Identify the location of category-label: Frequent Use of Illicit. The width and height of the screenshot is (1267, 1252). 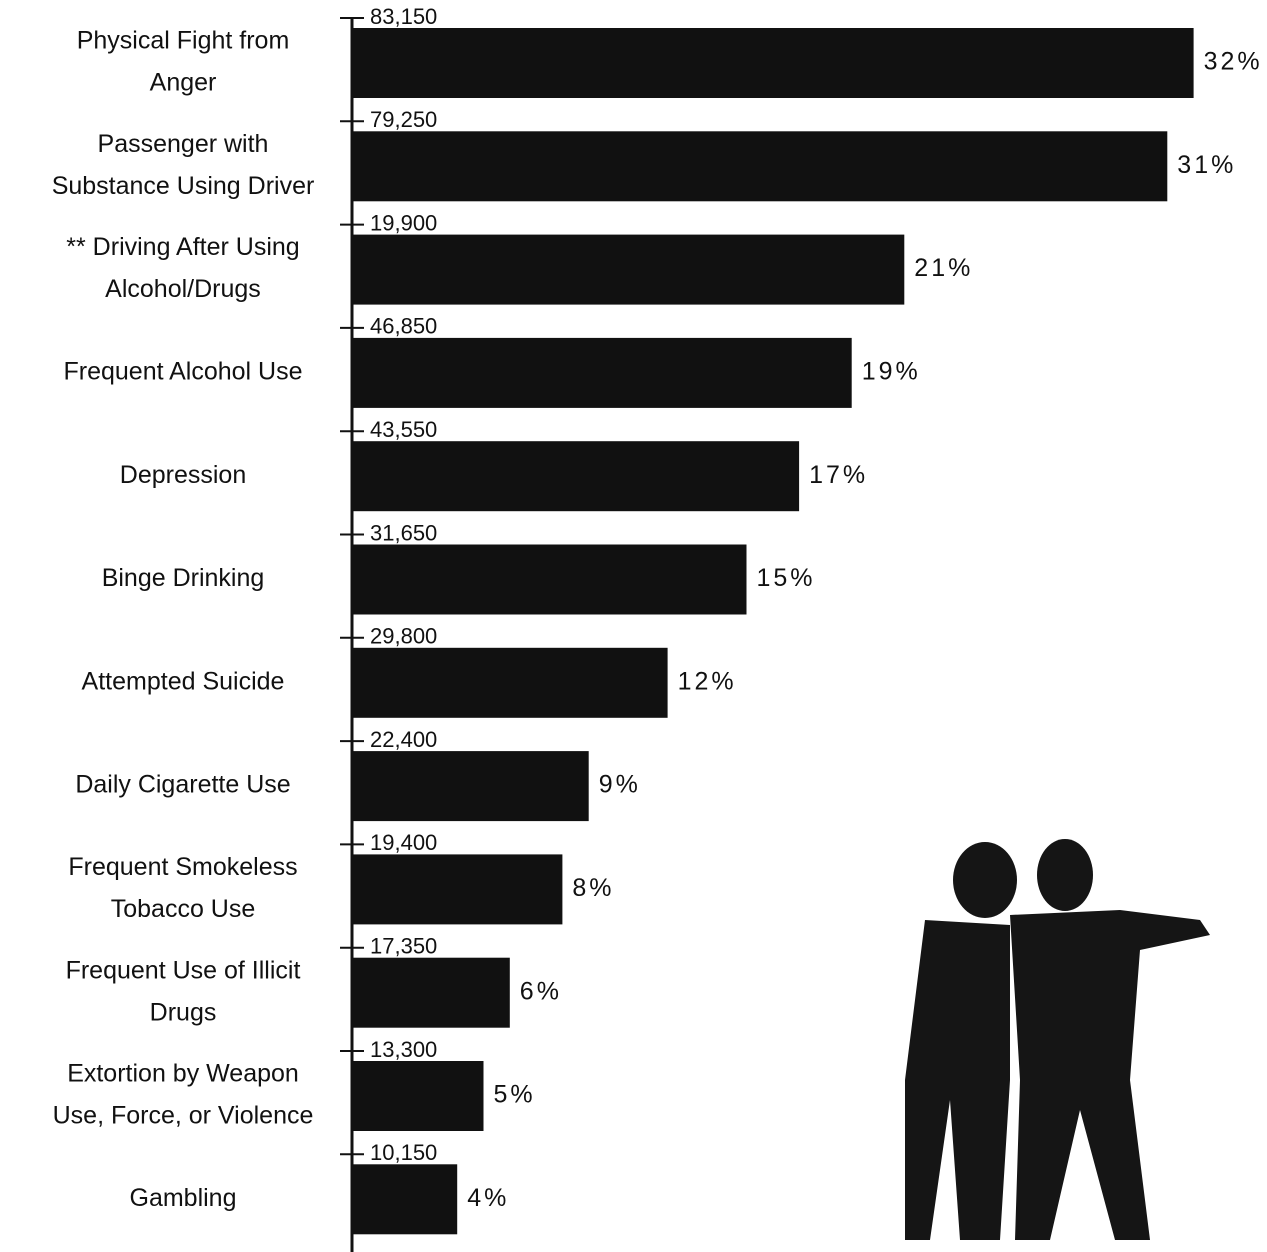
(183, 970).